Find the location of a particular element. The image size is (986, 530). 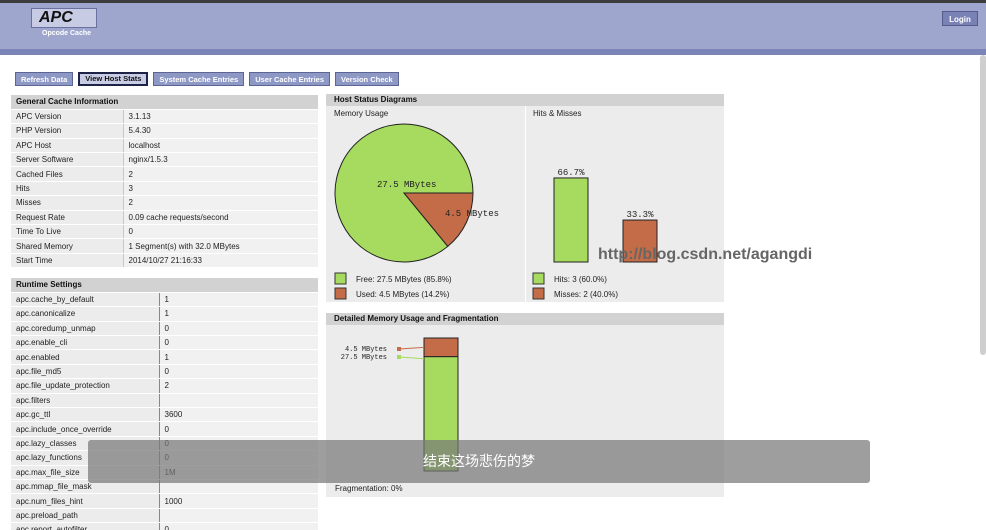

general-info-row: Time To Live 0 is located at coordinates (164, 232).